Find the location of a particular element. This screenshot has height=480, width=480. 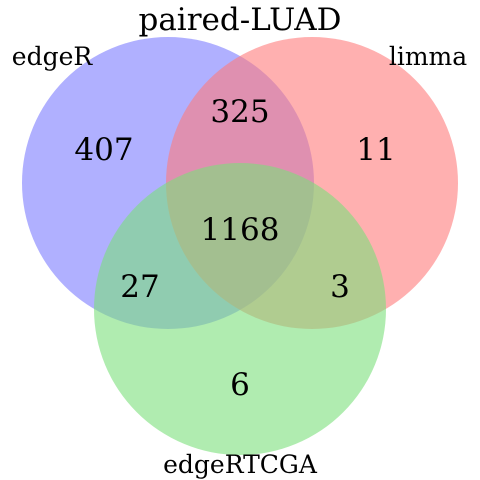

count-limma-edgeRTCGA: 3 is located at coordinates (340, 287).